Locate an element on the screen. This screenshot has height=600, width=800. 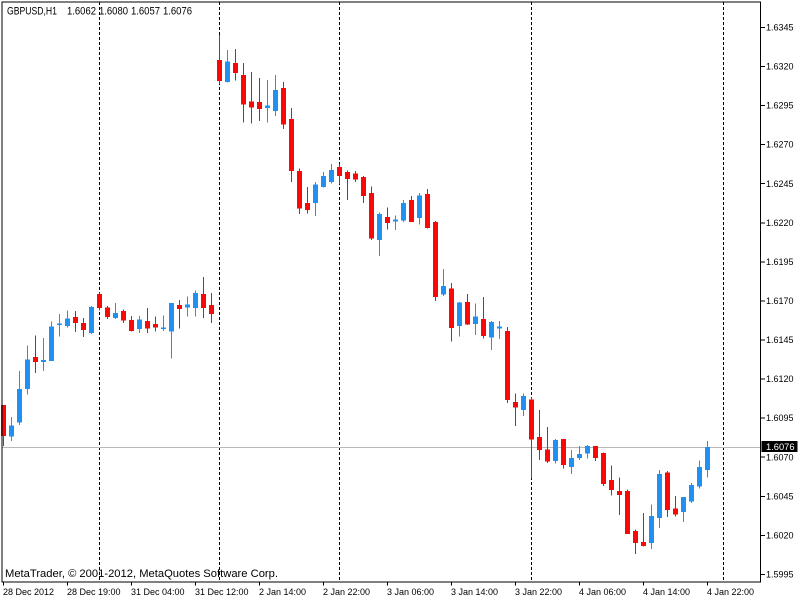
svg-text: 1.6070 is located at coordinates (780, 457).